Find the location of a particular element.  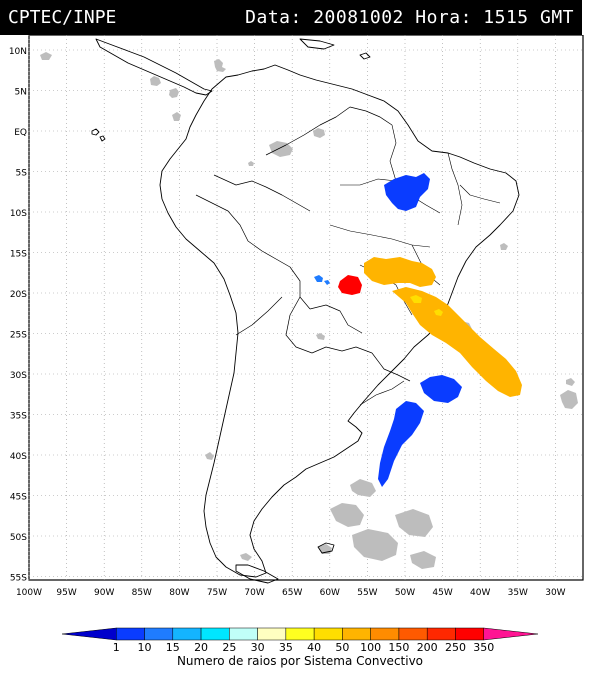

storm-cell-lightblue is located at coordinates (322, 280).